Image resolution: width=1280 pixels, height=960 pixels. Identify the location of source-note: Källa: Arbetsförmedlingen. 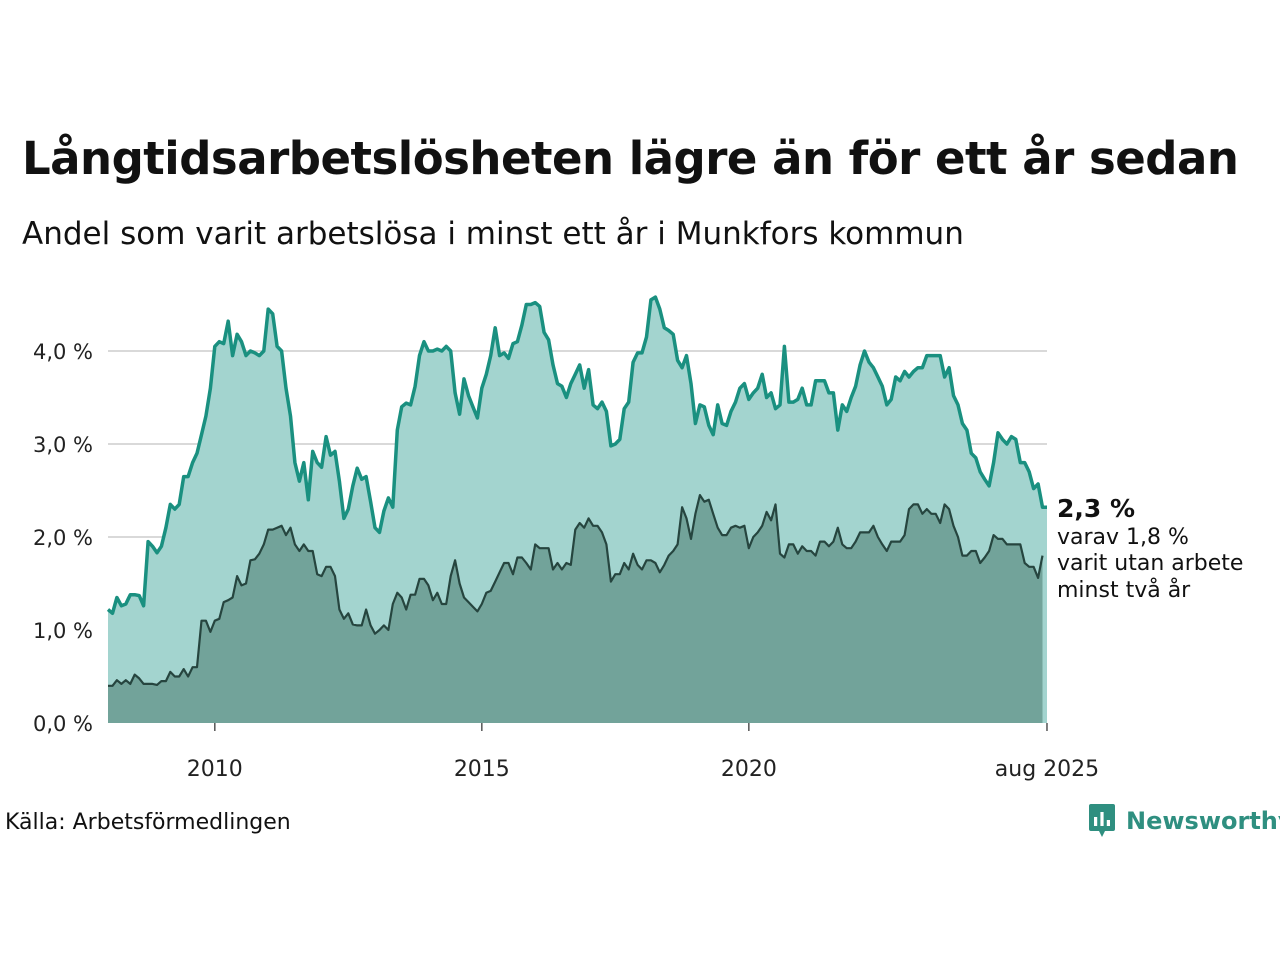
(148, 822).